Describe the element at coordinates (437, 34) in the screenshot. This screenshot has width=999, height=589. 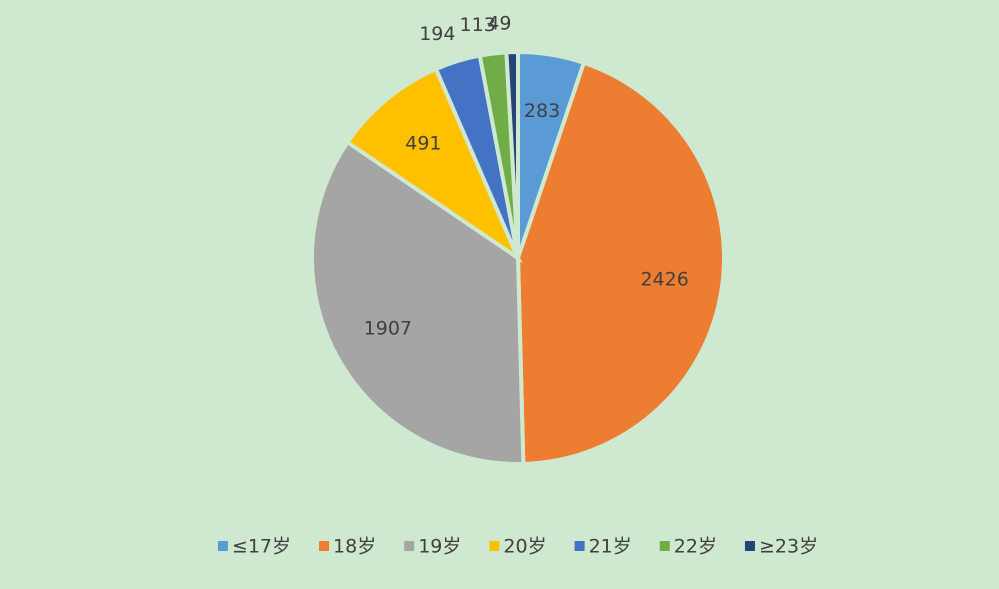
I see `data-label: 194` at that location.